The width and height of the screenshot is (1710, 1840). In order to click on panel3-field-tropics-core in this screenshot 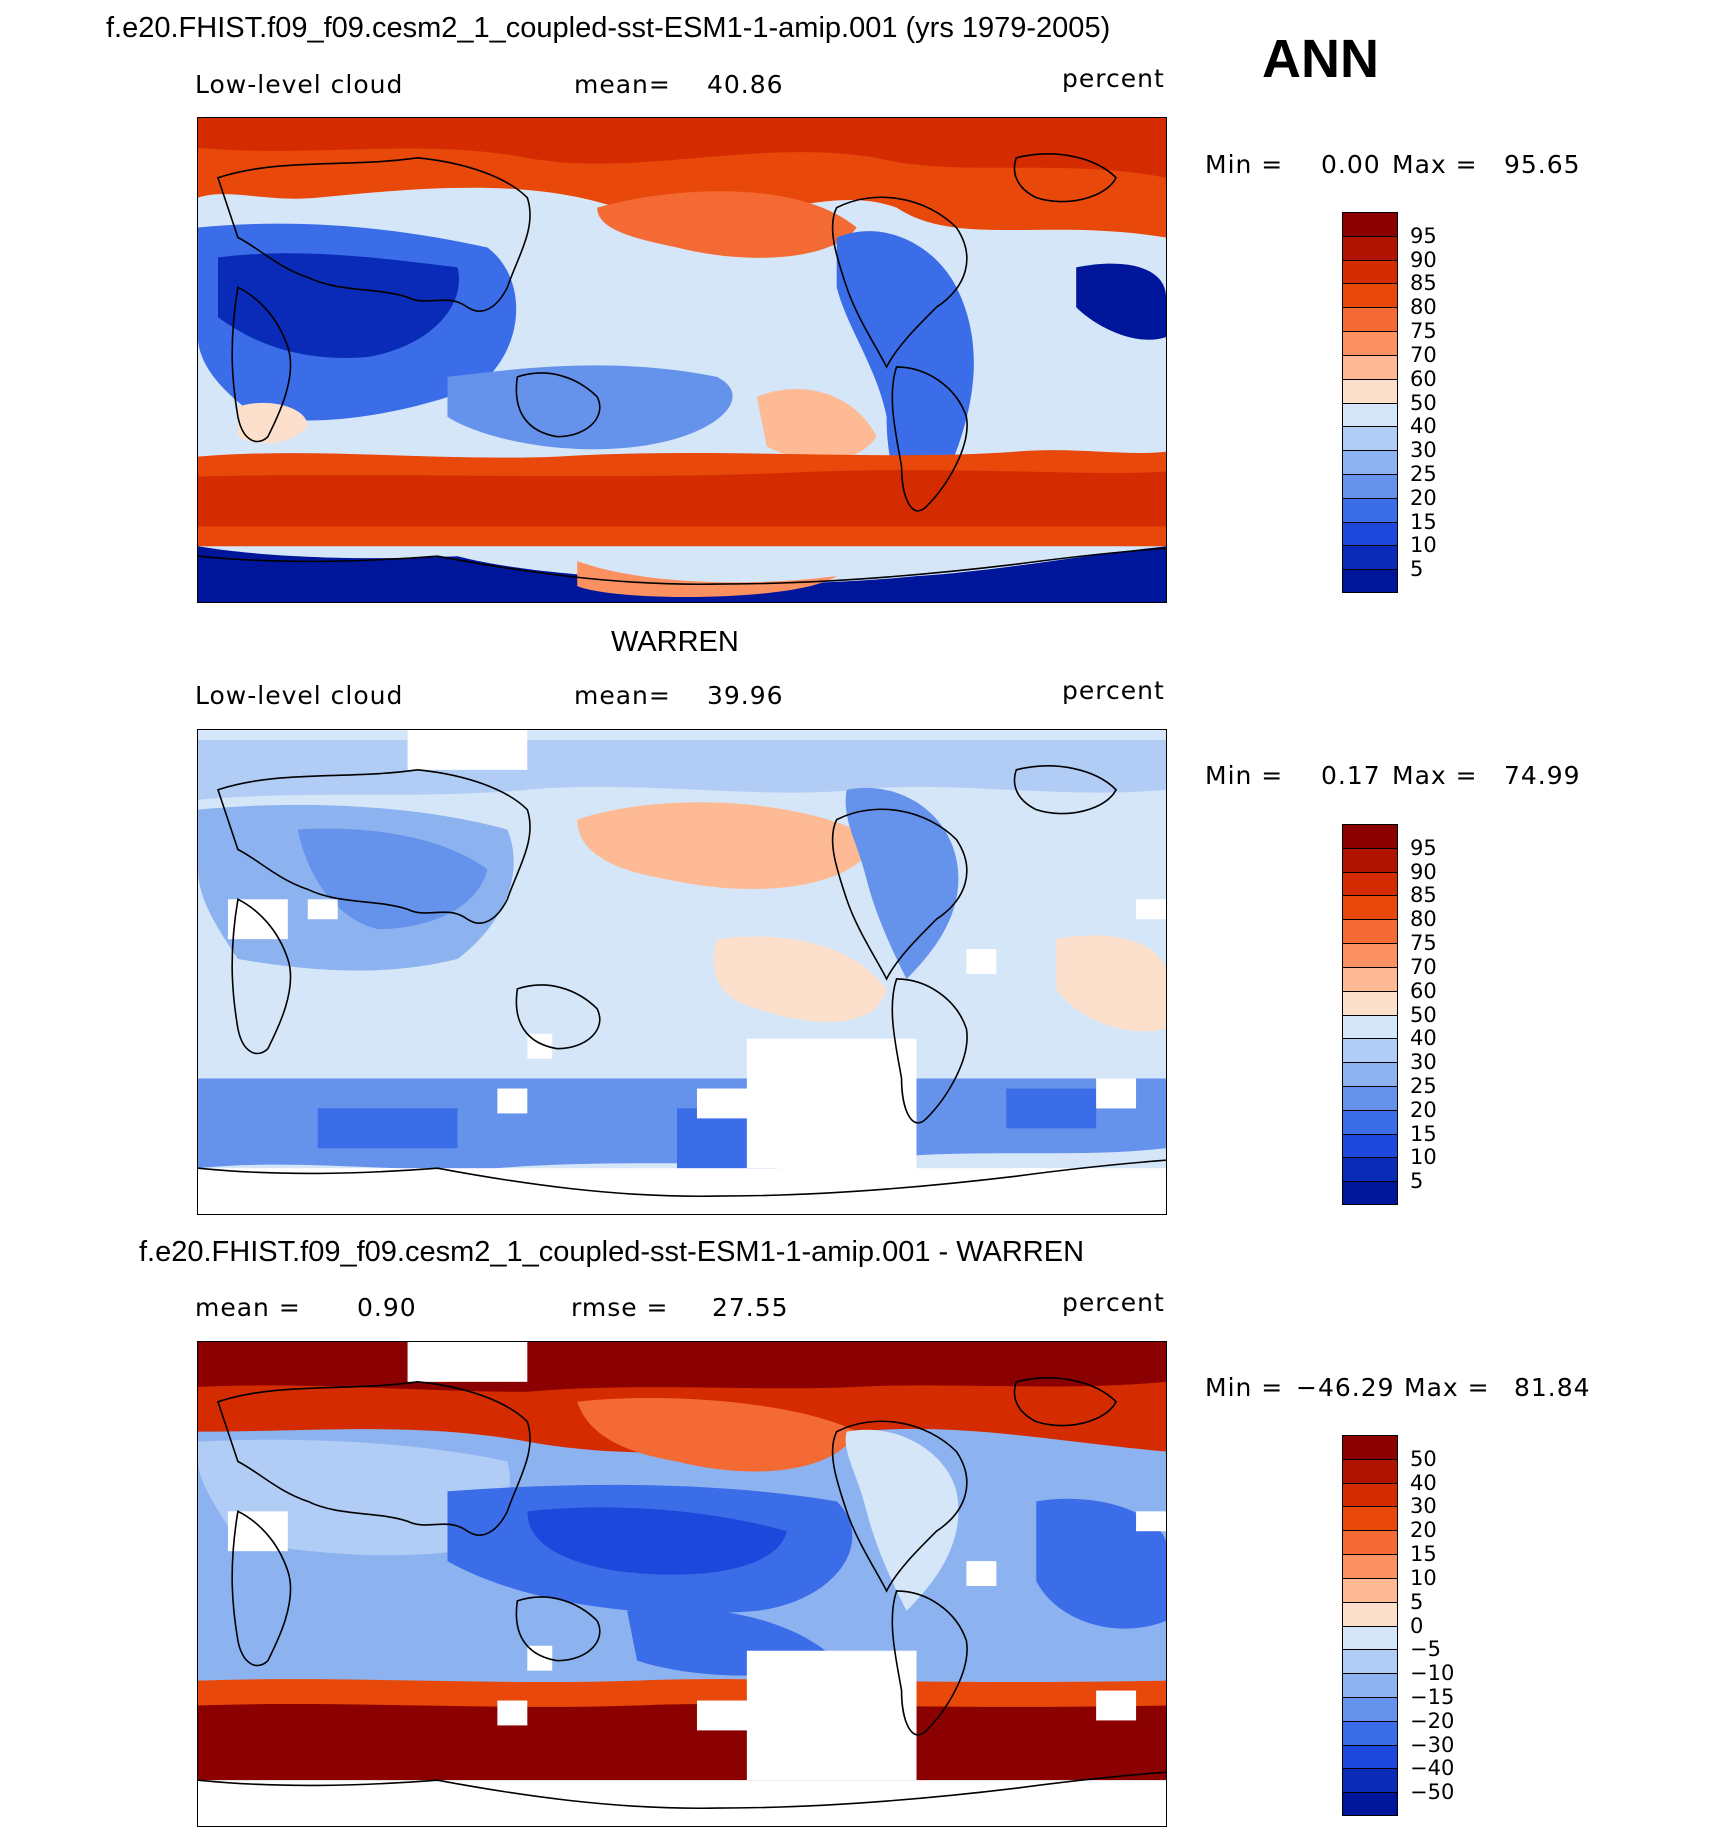, I will do `click(657, 1541)`.